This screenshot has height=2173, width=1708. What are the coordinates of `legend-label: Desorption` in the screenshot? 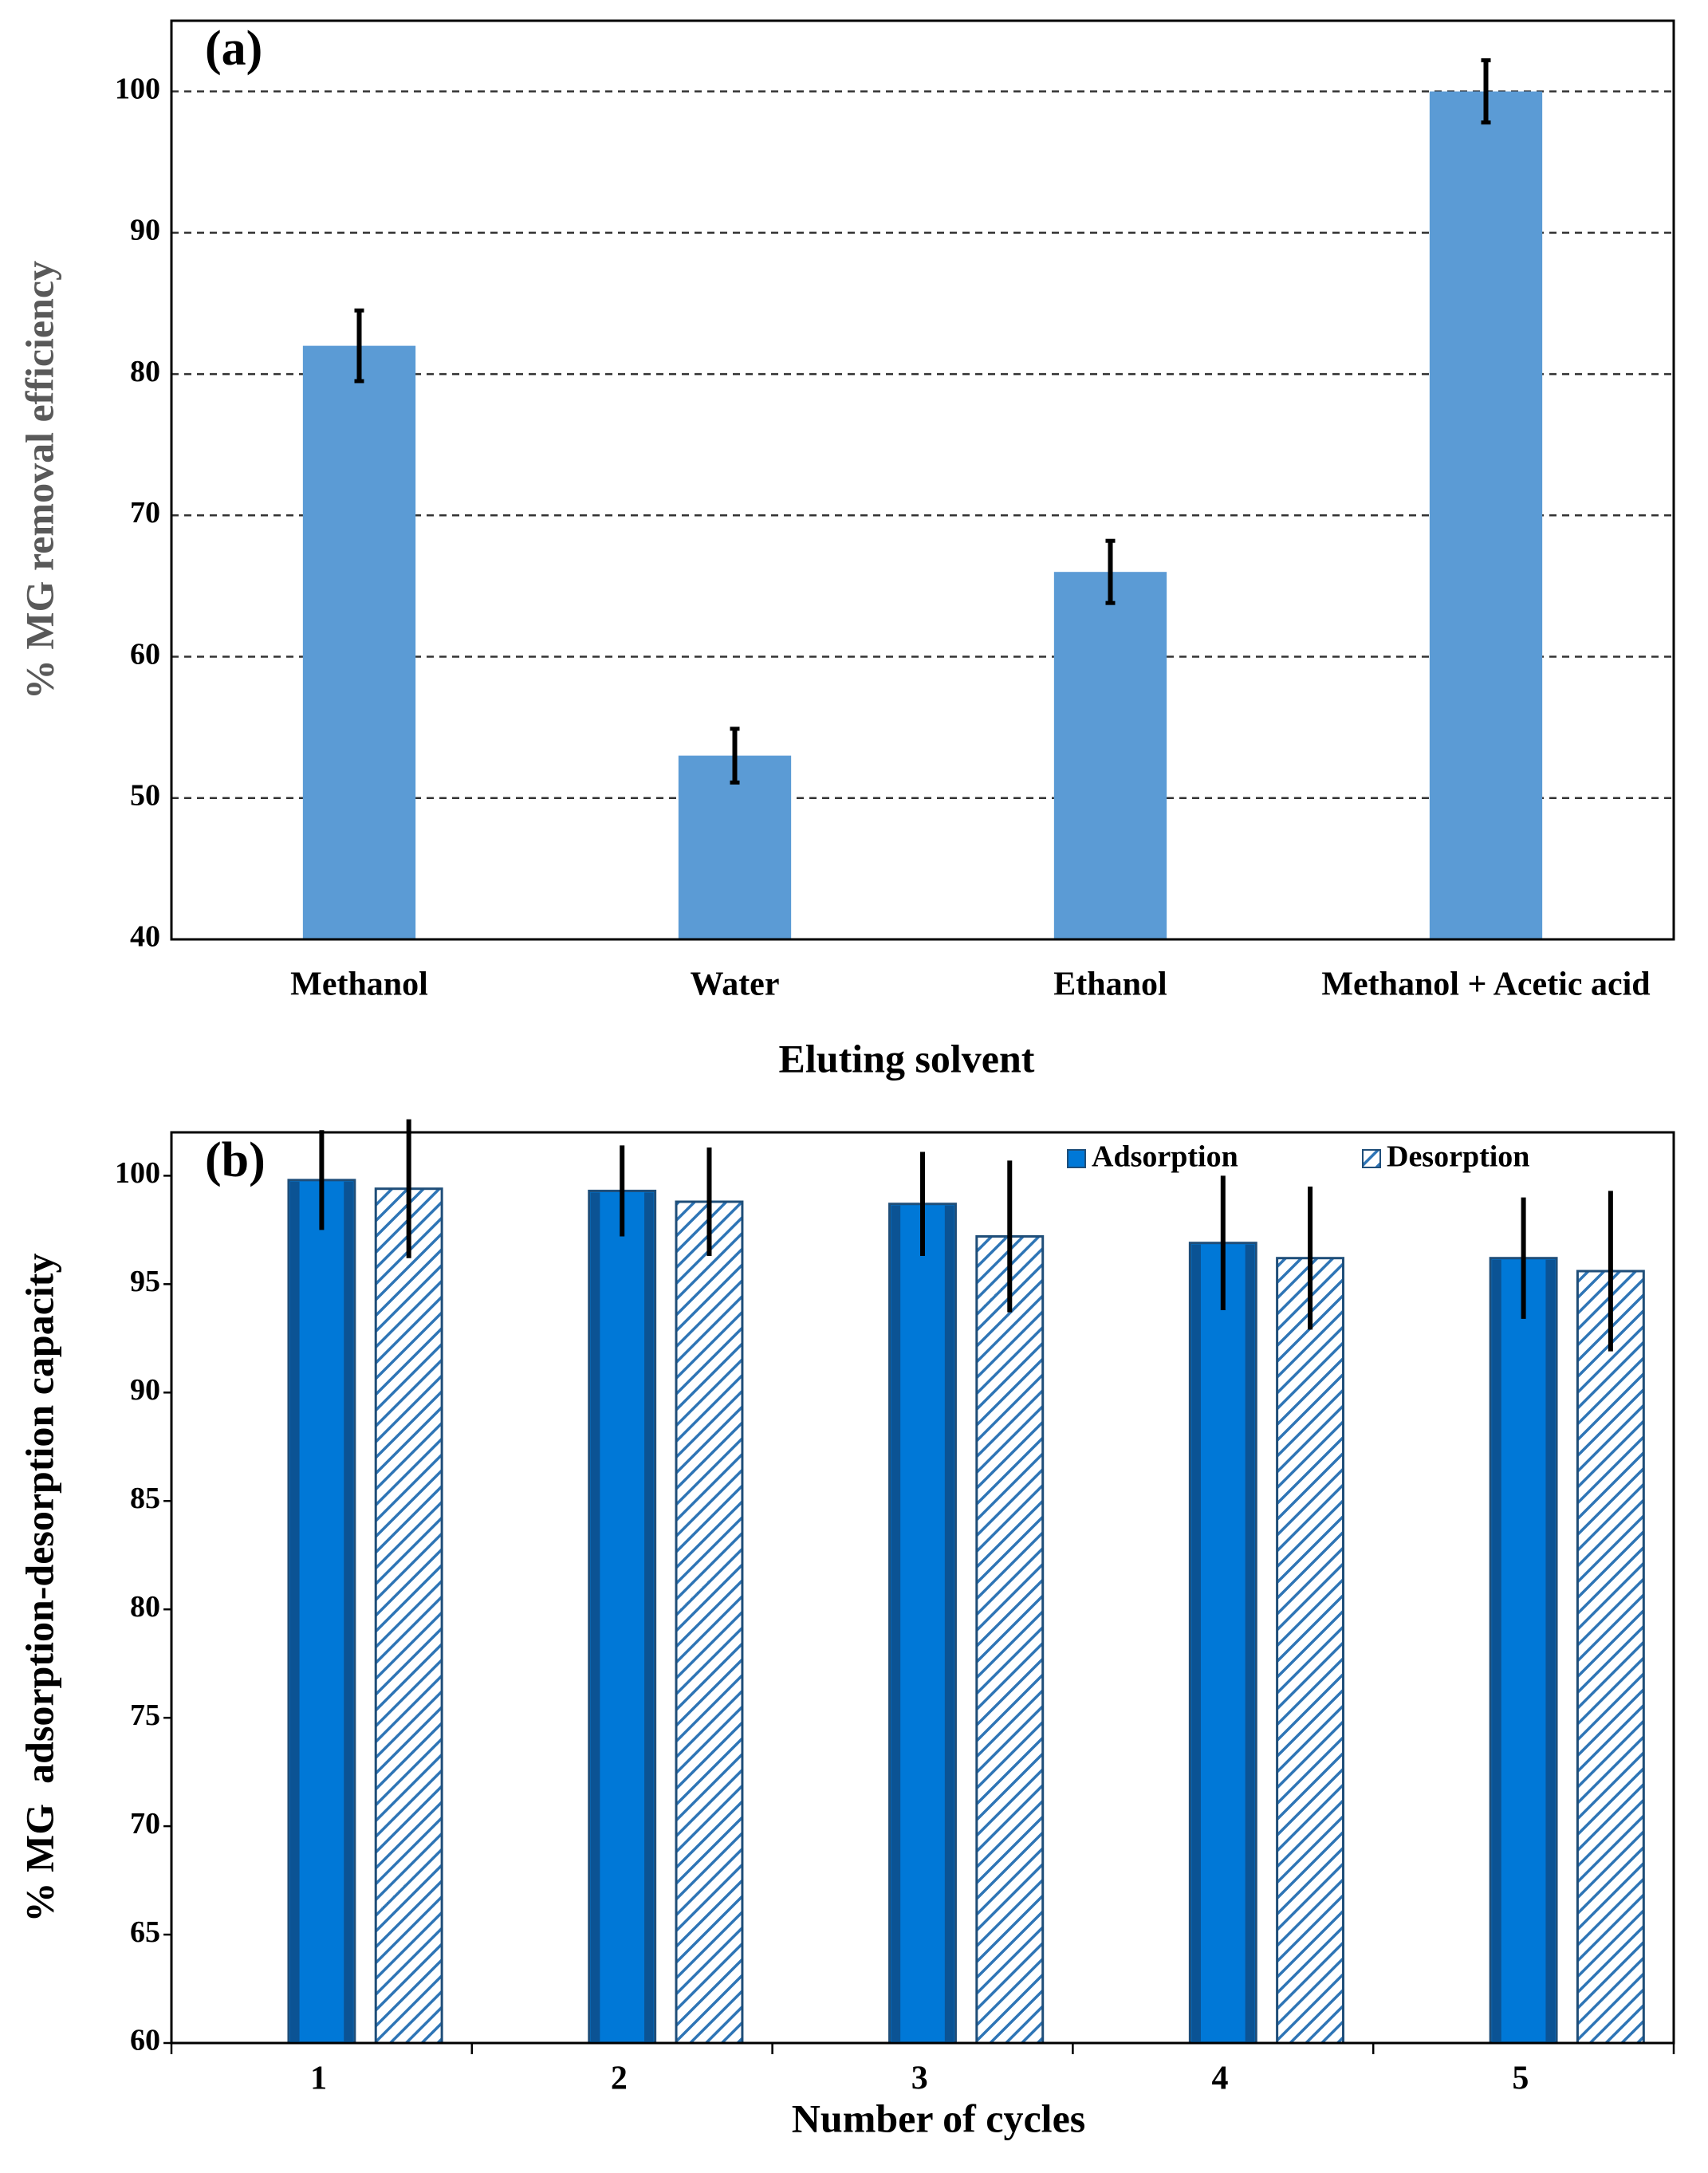 It's located at (1458, 1157).